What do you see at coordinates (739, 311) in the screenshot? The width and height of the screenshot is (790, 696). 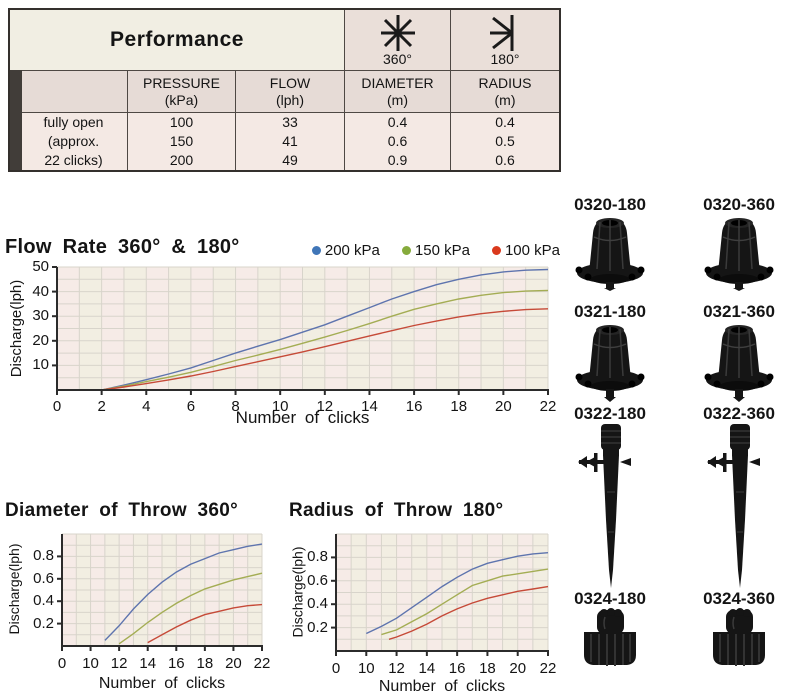 I see `product-label-0321-360: 0321-360` at bounding box center [739, 311].